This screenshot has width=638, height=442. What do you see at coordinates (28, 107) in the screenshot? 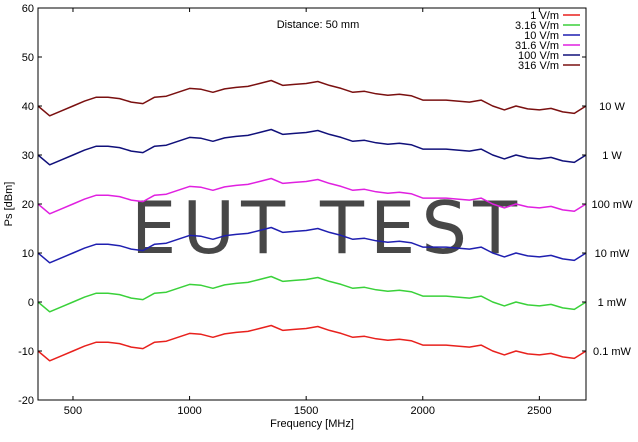
I see `y-tick-label: 40` at bounding box center [28, 107].